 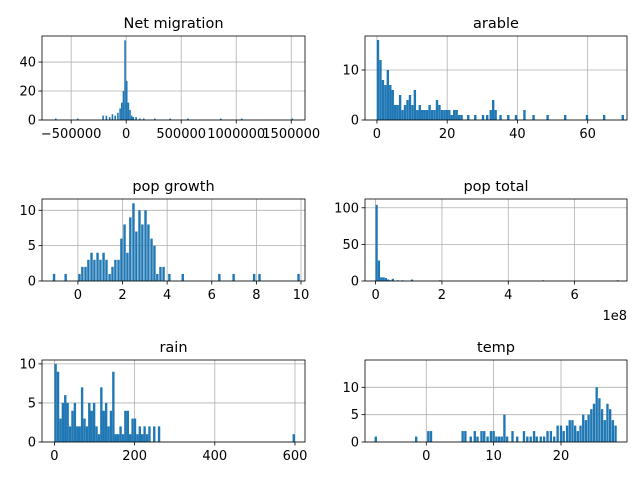 What do you see at coordinates (561, 456) in the screenshot?
I see `x-tick-label: 20` at bounding box center [561, 456].